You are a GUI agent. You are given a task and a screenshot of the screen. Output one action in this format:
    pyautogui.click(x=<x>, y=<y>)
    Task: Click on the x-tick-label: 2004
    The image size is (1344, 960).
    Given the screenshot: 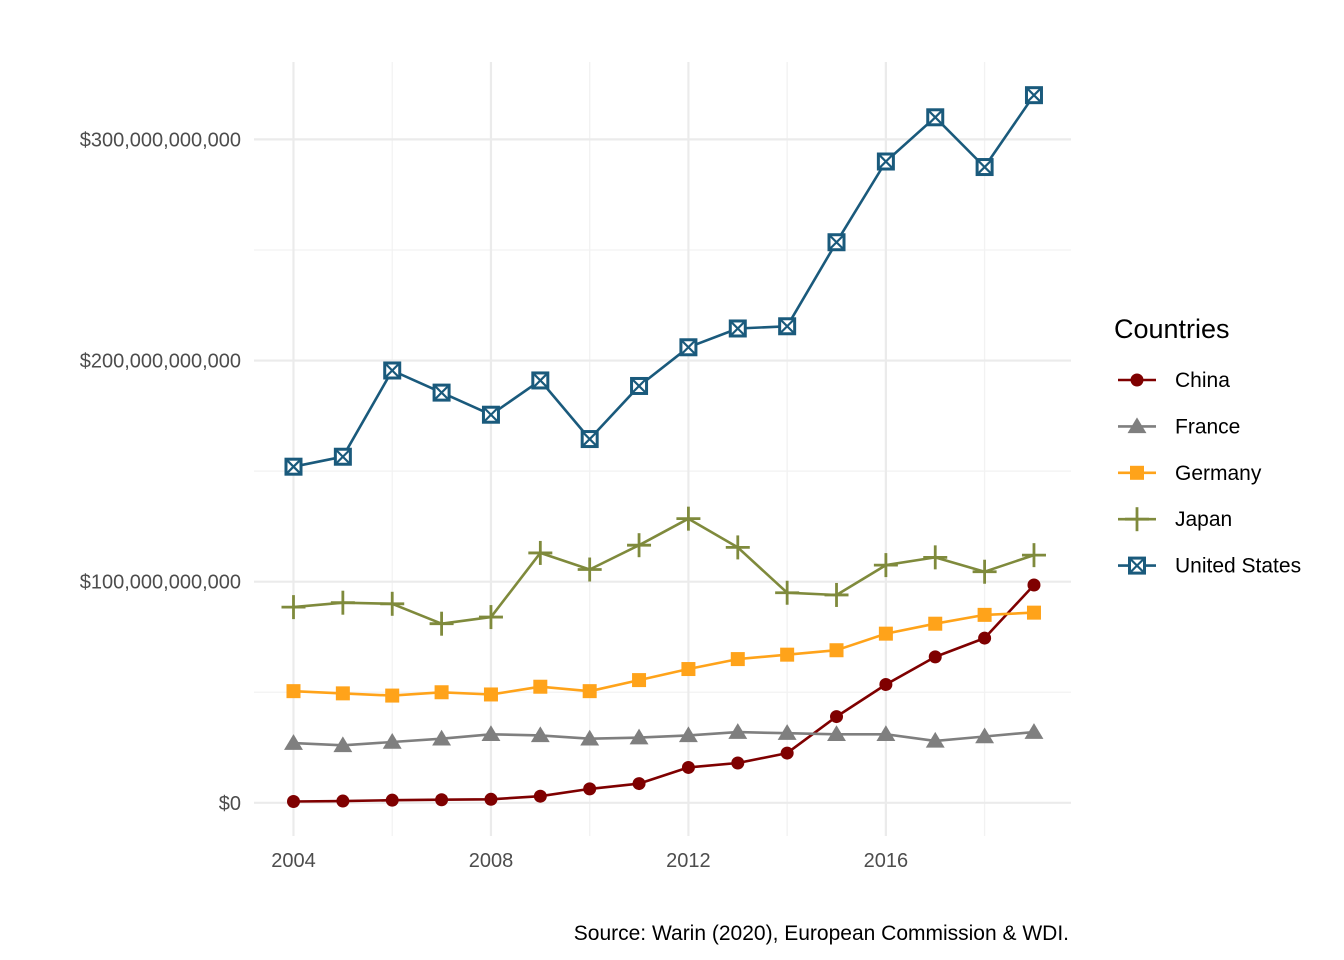 What is the action you would take?
    pyautogui.click(x=293, y=861)
    